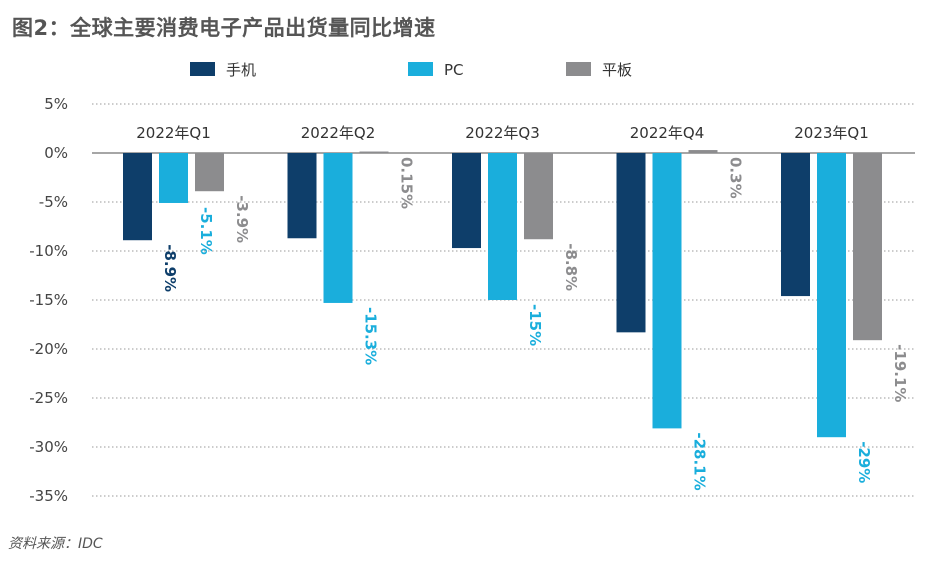  I want to click on legend-label-0: 手机, so click(241, 70).